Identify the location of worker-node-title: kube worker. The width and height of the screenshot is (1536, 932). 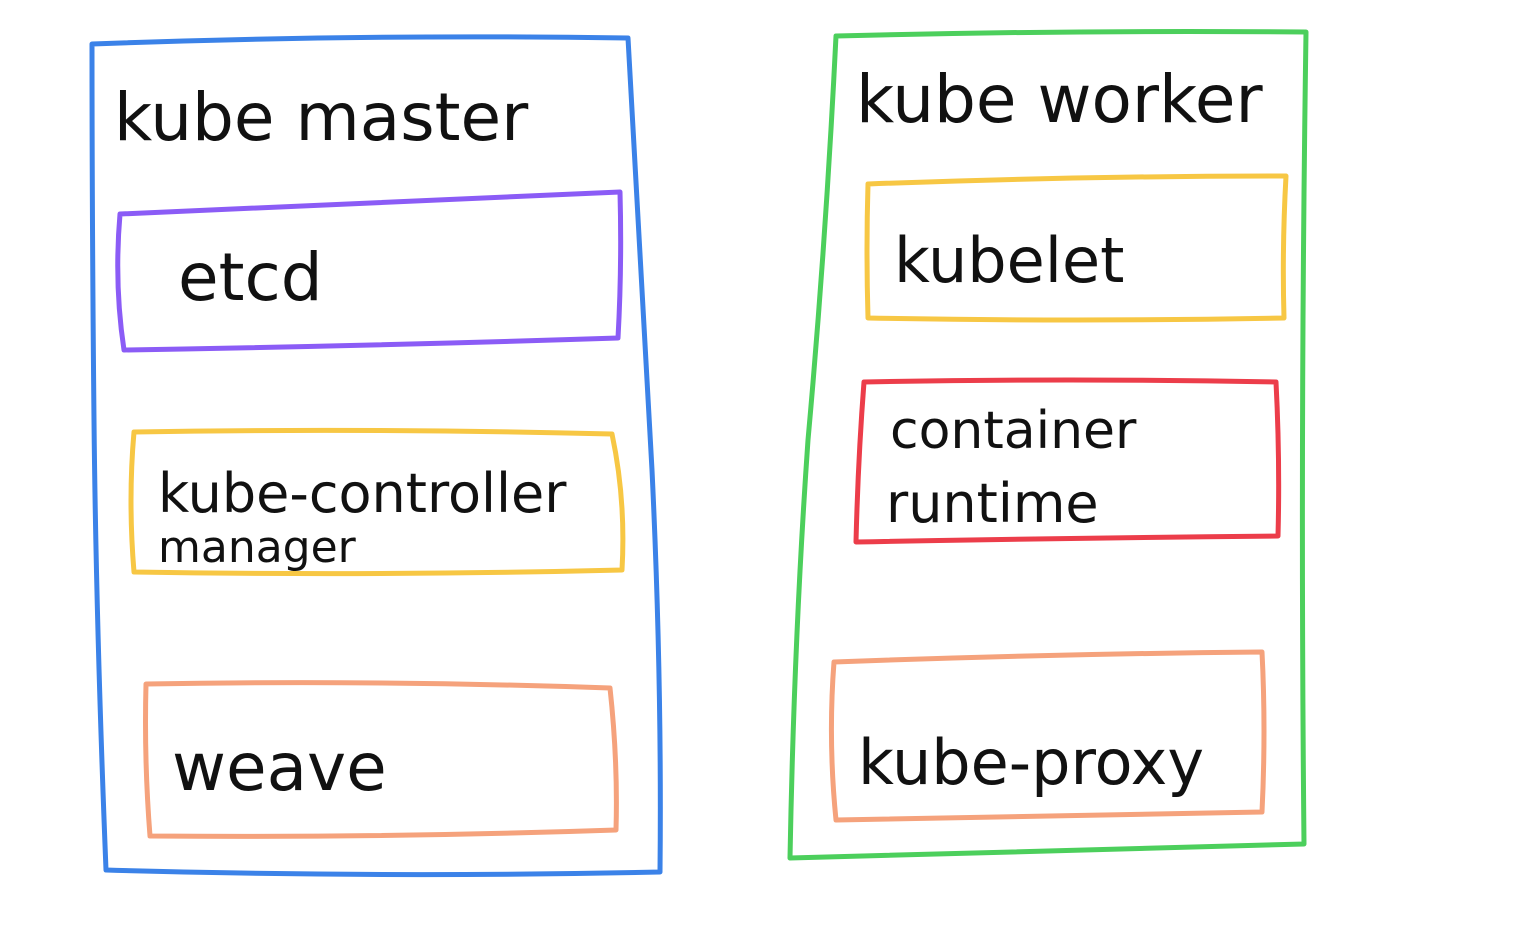
(1059, 99).